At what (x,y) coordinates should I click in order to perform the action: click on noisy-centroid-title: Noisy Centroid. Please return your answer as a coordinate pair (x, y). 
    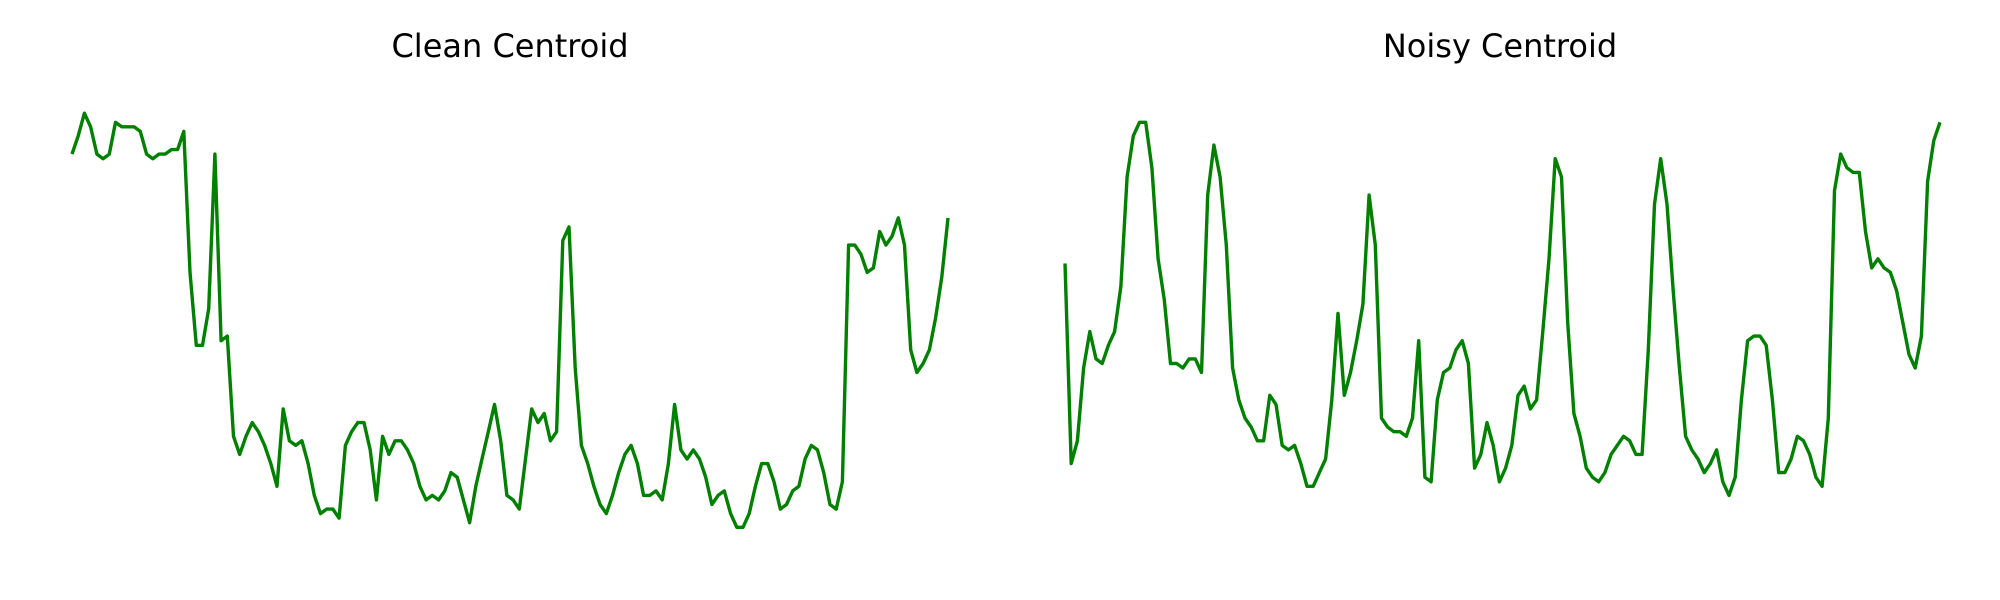
    Looking at the image, I should click on (1500, 46).